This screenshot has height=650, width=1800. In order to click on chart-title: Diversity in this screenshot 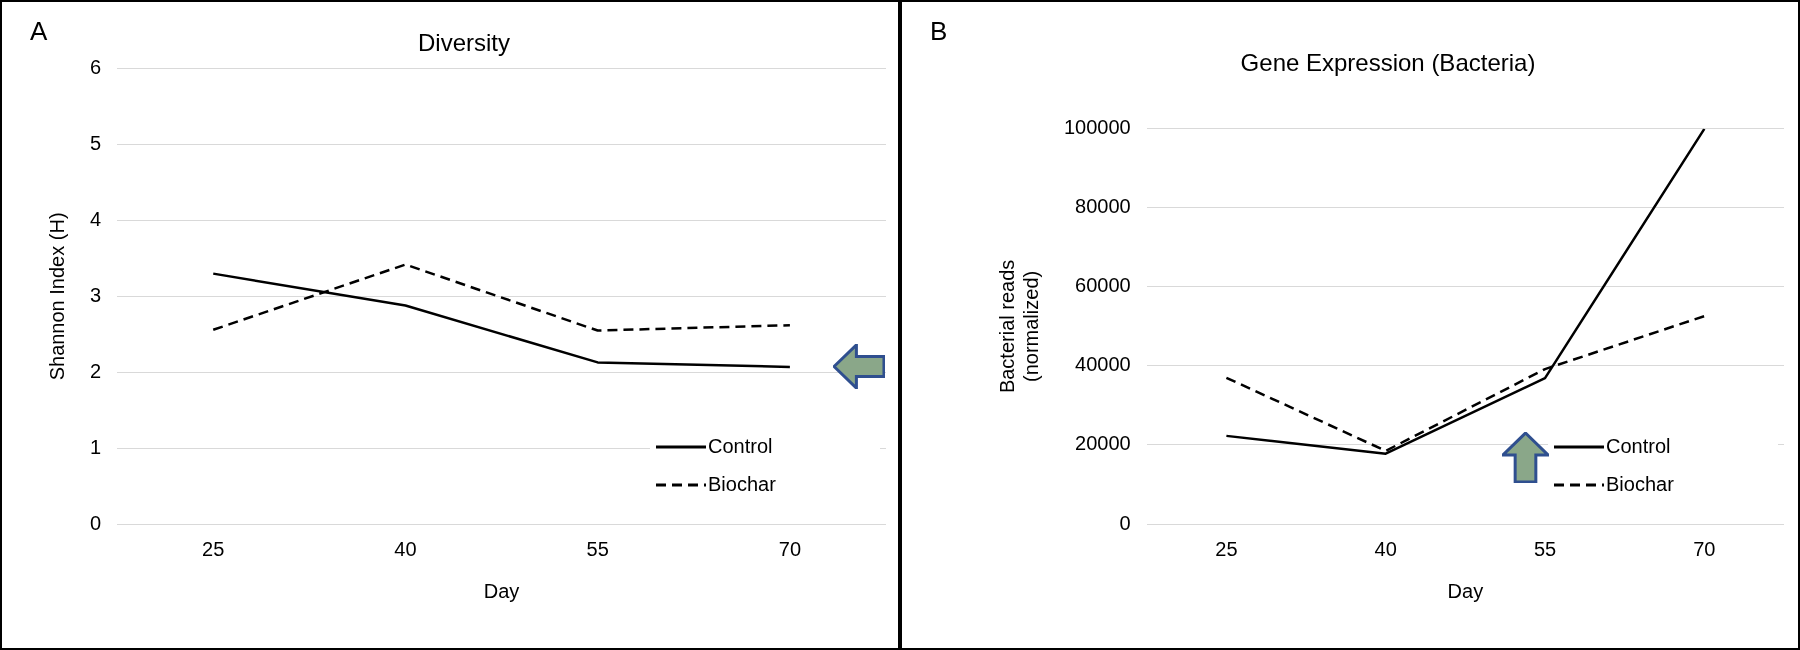, I will do `click(464, 43)`.